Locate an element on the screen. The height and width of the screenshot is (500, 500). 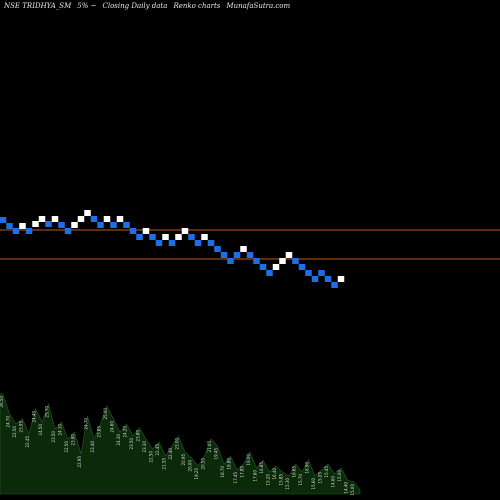
volume-label: 16.90 is located at coordinates (307, 468).